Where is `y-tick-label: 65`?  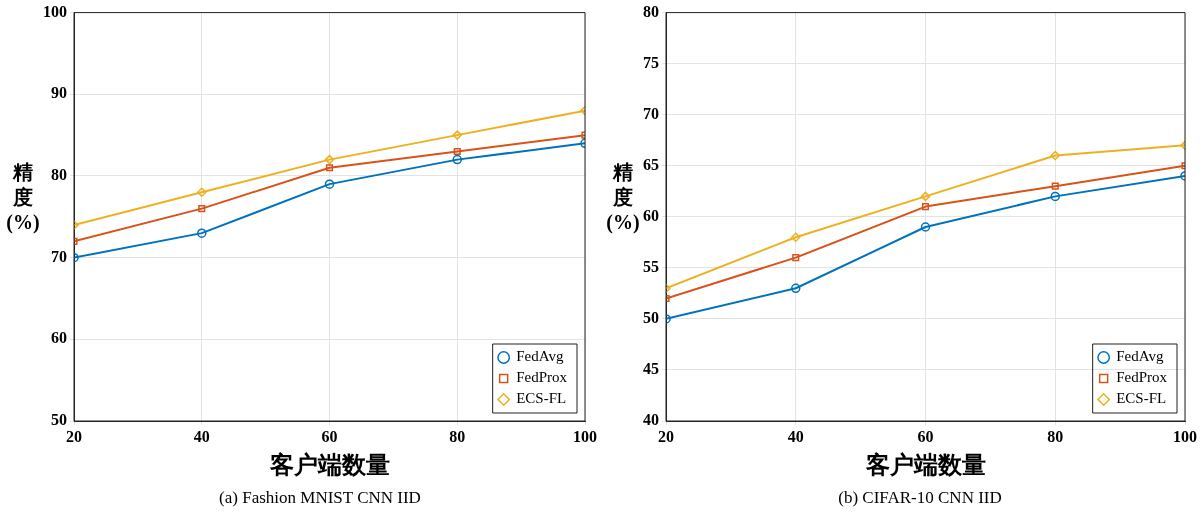
y-tick-label: 65 is located at coordinates (651, 164).